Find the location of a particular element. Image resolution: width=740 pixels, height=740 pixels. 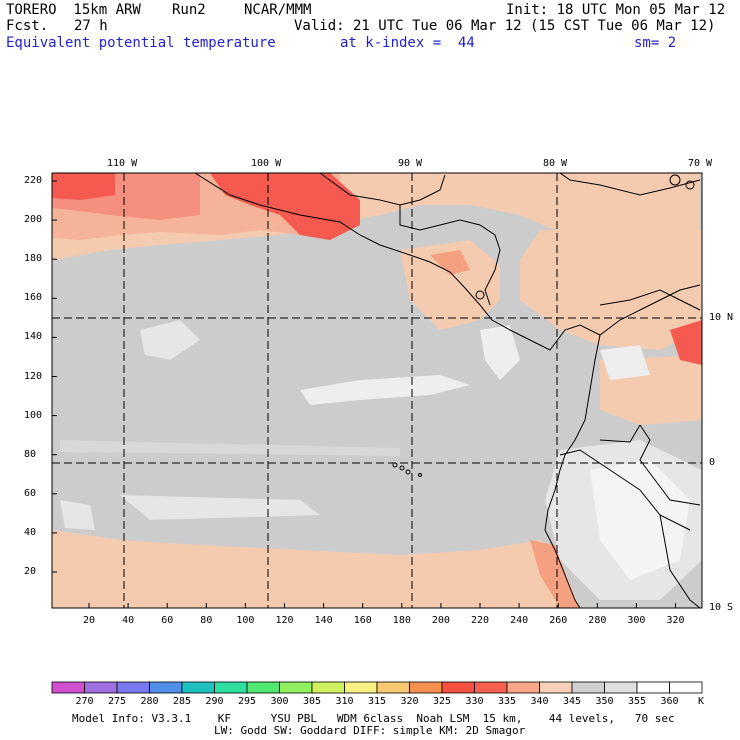

colorbar-label: 355 is located at coordinates (637, 701).